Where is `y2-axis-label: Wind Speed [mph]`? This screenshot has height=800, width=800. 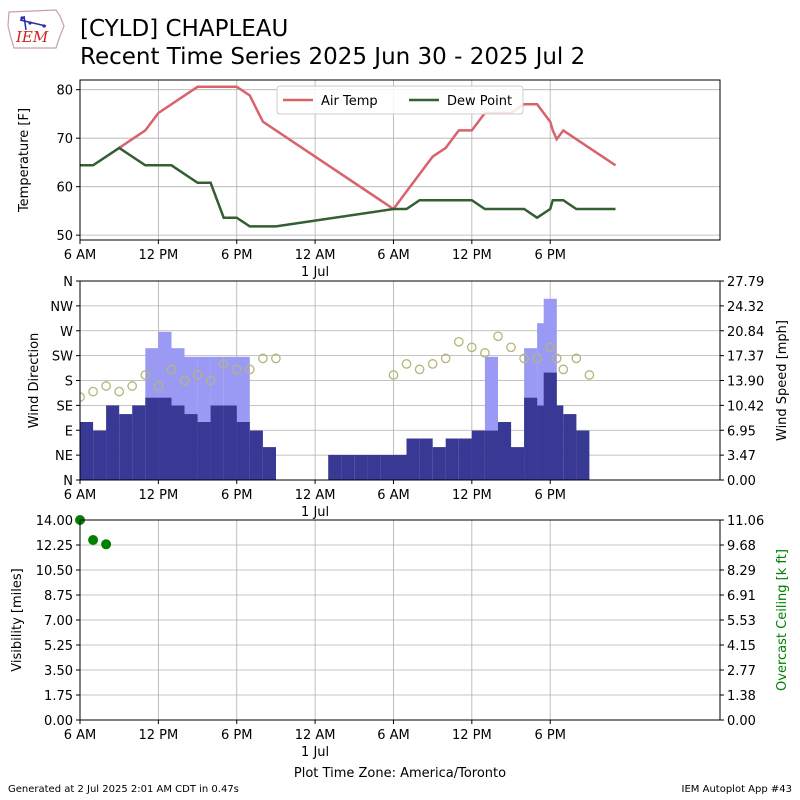 y2-axis-label: Wind Speed [mph] is located at coordinates (782, 380).